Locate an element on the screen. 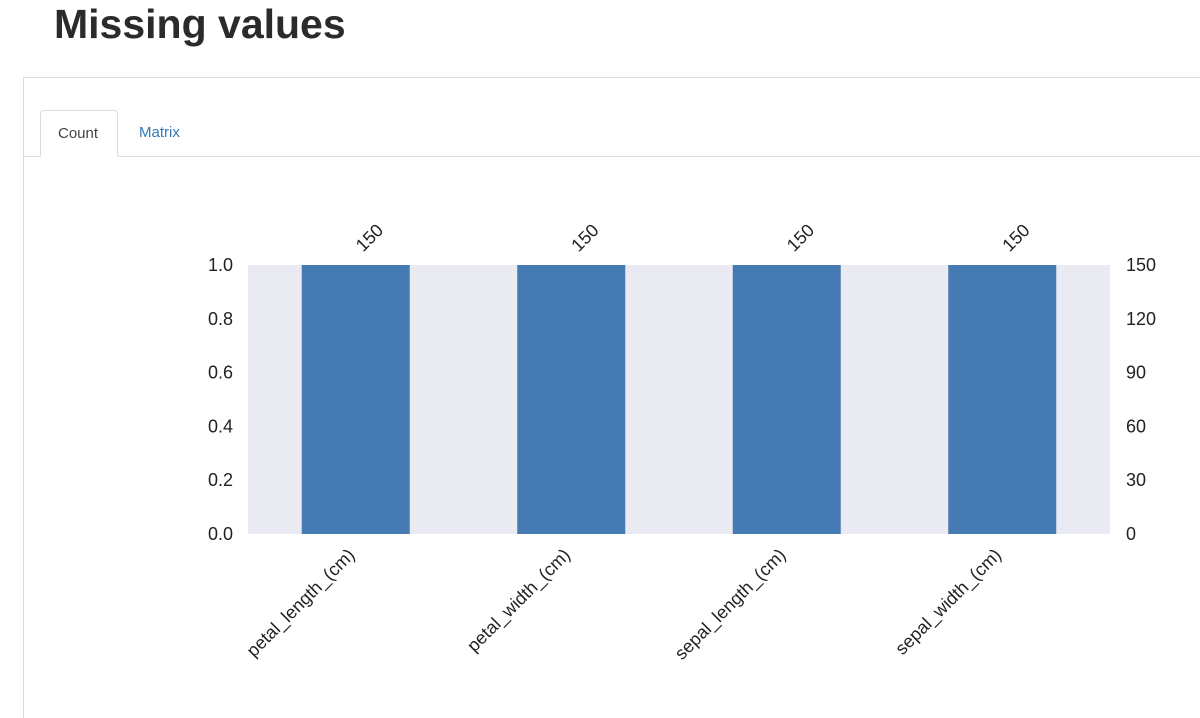 The height and width of the screenshot is (718, 1200). y2-tick-label: 60 is located at coordinates (1136, 426).